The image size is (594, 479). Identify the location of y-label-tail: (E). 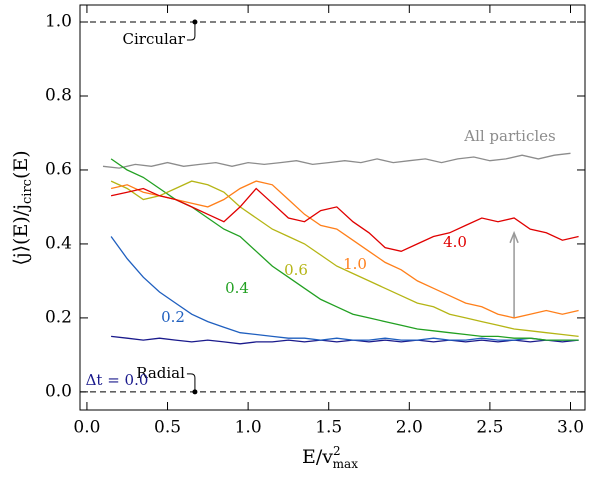
(21, 164).